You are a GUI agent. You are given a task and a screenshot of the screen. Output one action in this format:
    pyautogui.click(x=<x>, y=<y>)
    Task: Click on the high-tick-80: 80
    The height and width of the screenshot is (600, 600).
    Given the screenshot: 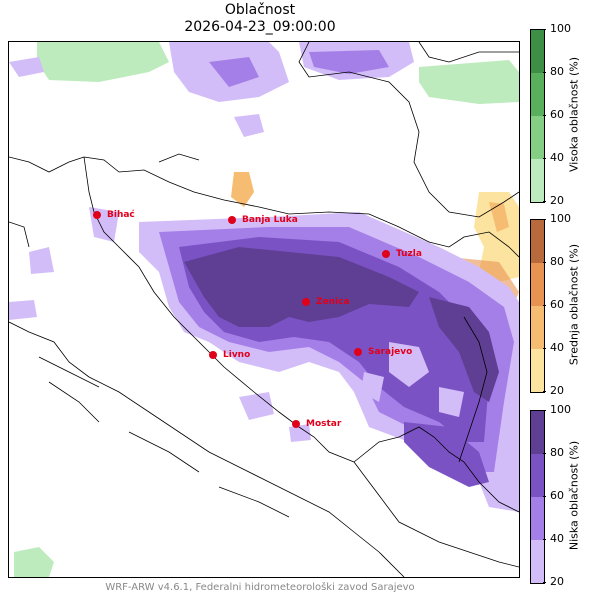 What is the action you would take?
    pyautogui.click(x=553, y=72)
    